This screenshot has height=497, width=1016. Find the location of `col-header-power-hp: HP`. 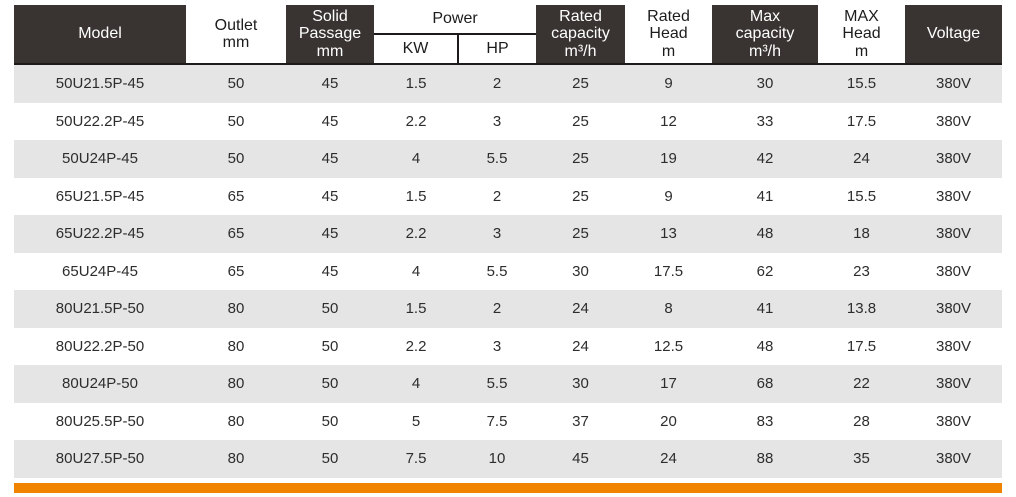

col-header-power-hp: HP is located at coordinates (497, 49).